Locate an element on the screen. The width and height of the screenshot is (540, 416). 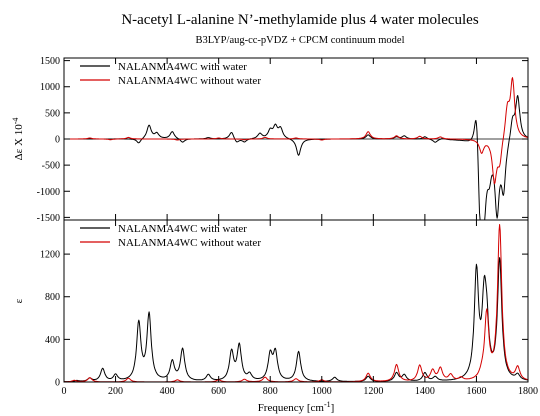
y-tick-label: -500 is located at coordinates (51, 166).